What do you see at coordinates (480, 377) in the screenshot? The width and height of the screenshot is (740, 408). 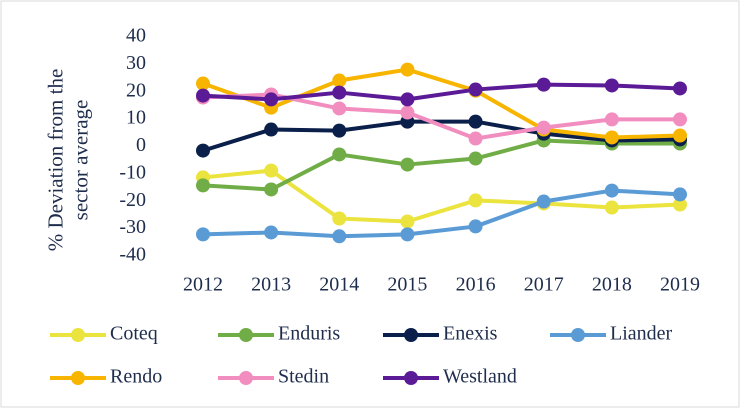 I see `legend-label: Westland` at bounding box center [480, 377].